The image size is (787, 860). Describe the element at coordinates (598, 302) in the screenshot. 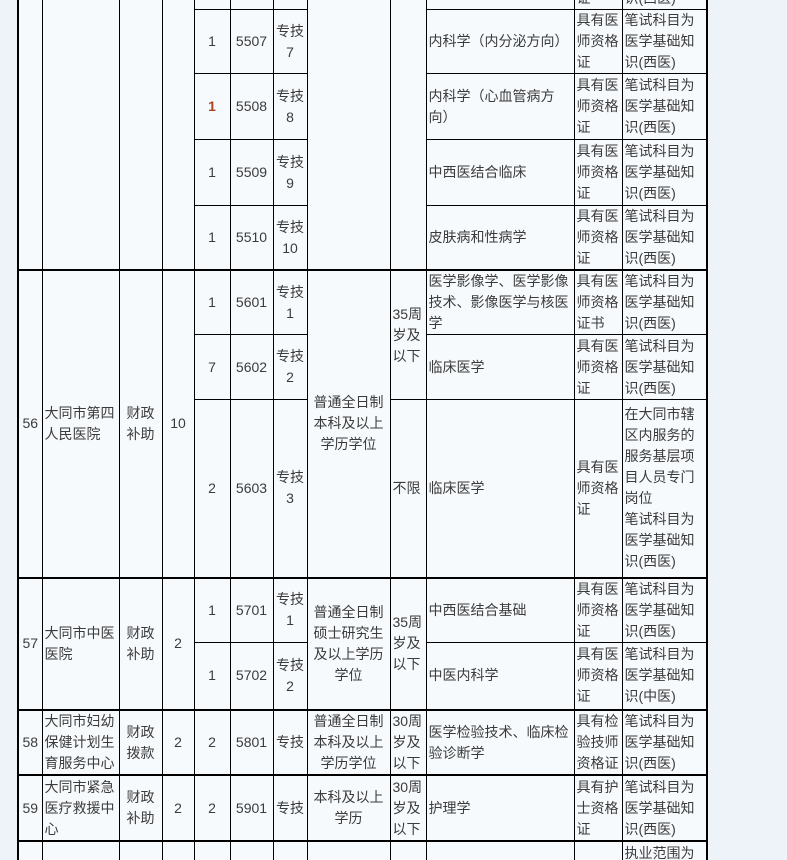

I see `cell-certificate: 具有医师资格证书` at that location.